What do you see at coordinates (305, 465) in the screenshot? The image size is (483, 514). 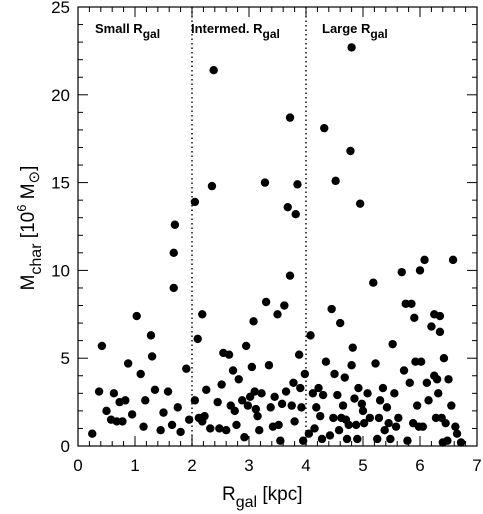 I see `x-tick-label: 4` at bounding box center [305, 465].